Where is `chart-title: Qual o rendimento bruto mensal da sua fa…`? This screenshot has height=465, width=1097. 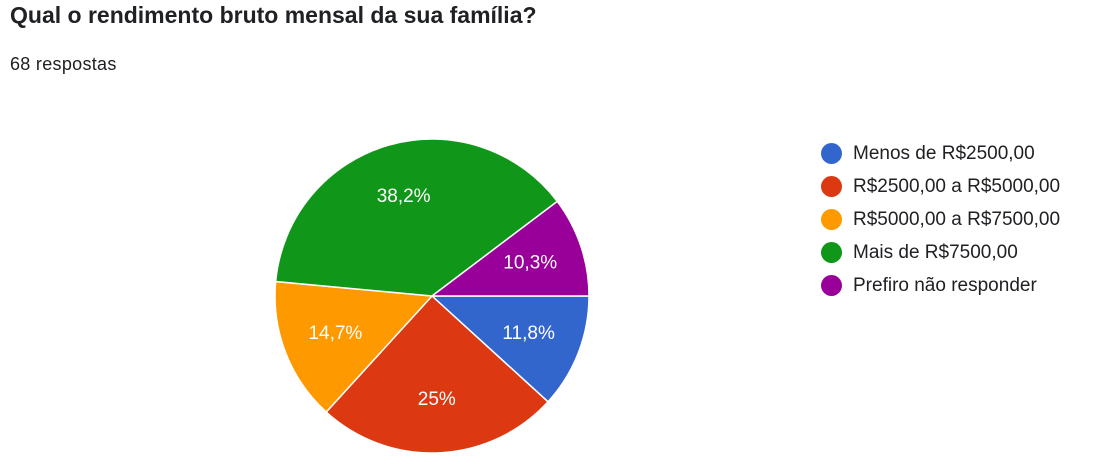 chart-title: Qual o rendimento bruto mensal da sua fa… is located at coordinates (273, 15).